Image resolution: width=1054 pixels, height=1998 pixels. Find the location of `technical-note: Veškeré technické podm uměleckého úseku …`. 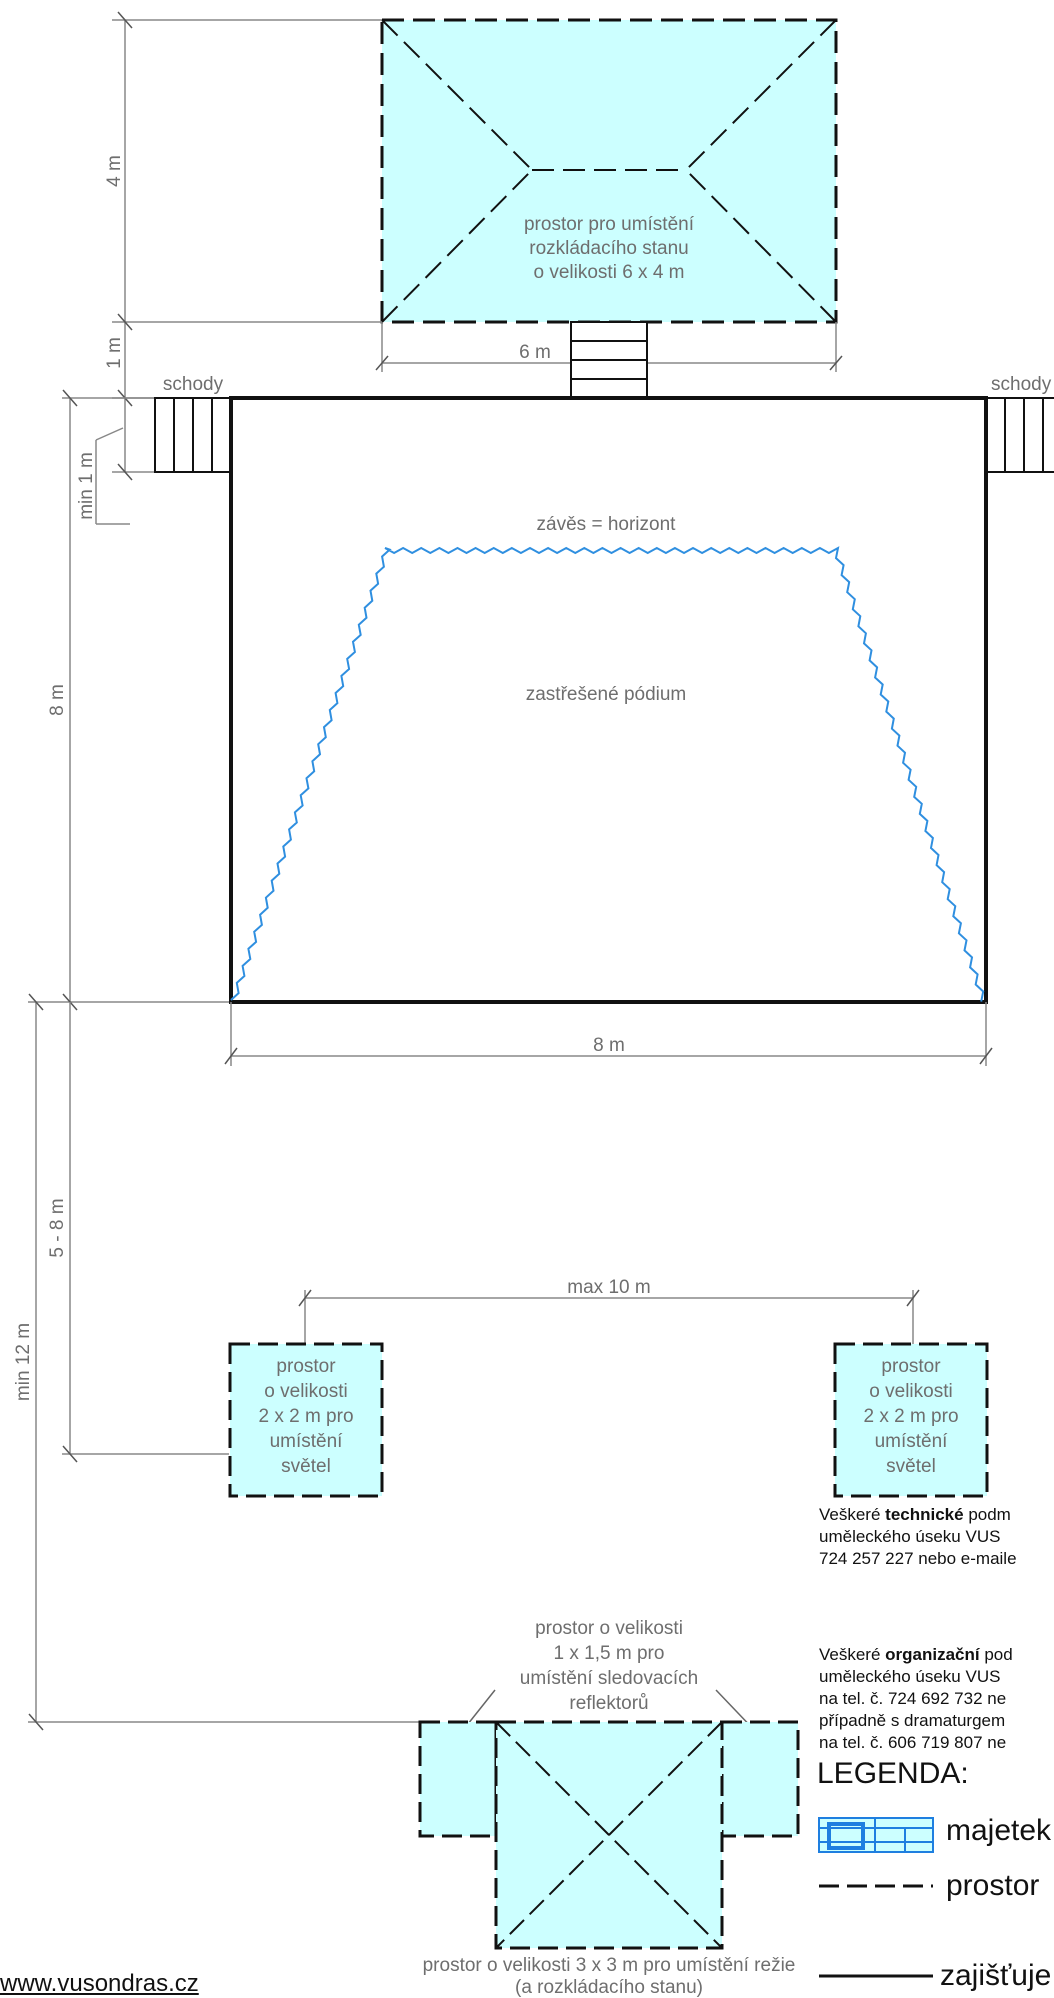

technical-note: Veškeré technické podm uměleckého úseku … is located at coordinates (918, 1537).